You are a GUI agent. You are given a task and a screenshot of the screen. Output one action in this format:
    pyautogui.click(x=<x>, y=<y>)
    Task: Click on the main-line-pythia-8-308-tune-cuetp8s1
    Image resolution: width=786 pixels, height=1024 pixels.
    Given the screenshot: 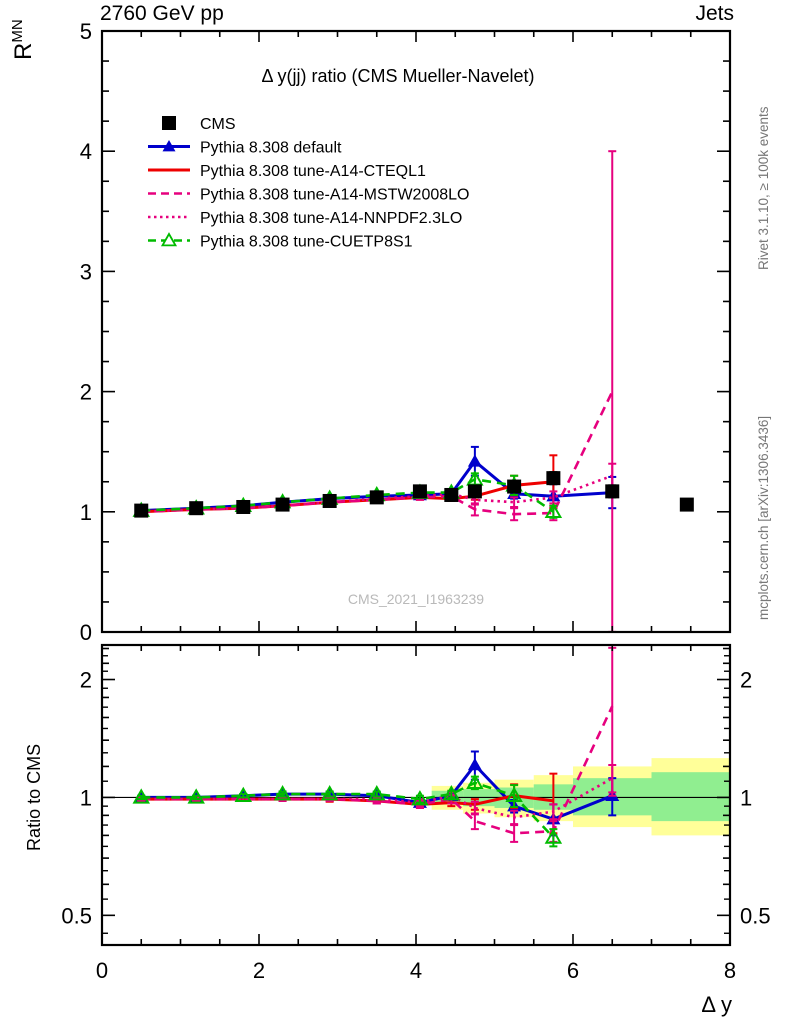 What is the action you would take?
    pyautogui.click(x=348, y=495)
    